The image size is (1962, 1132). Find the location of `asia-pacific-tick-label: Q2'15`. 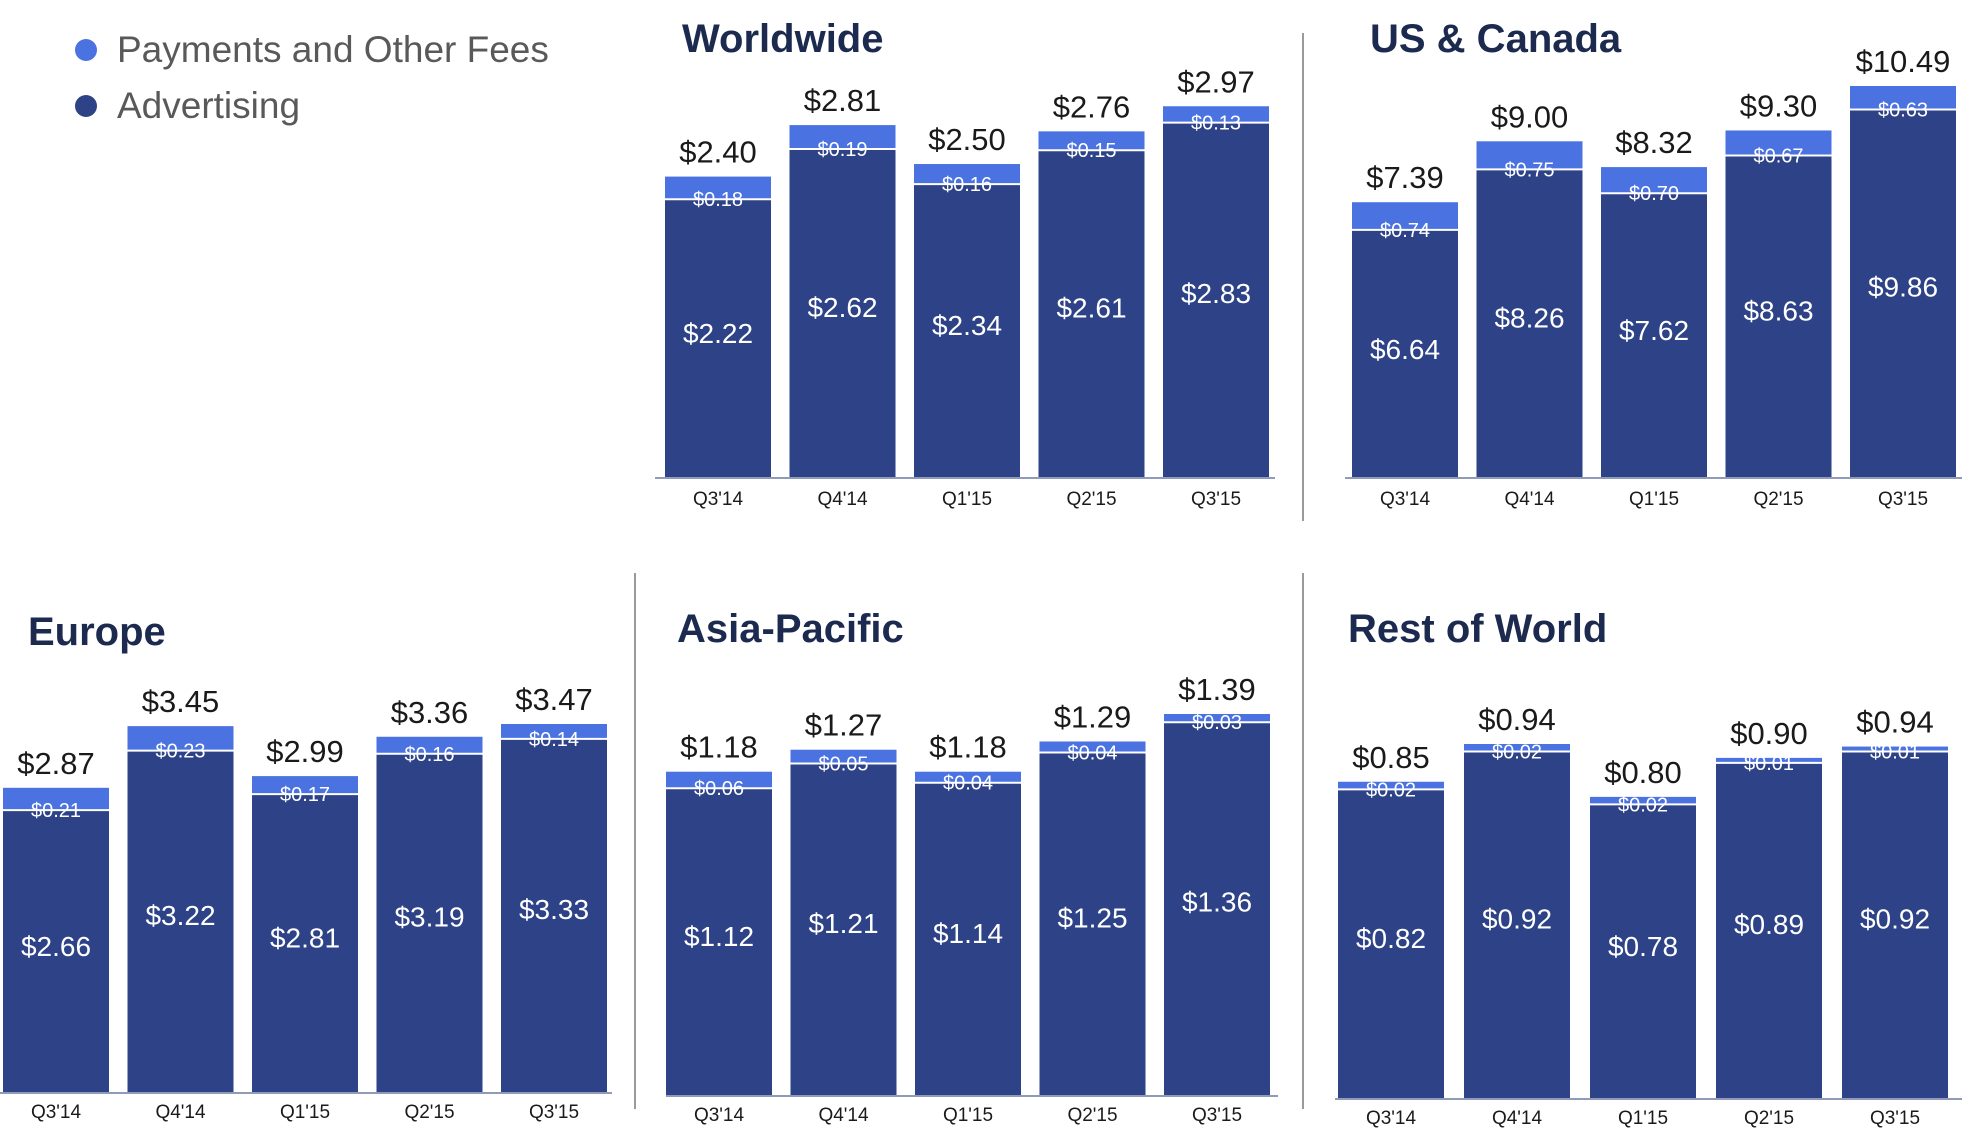

asia-pacific-tick-label: Q2'15 is located at coordinates (1092, 1115).